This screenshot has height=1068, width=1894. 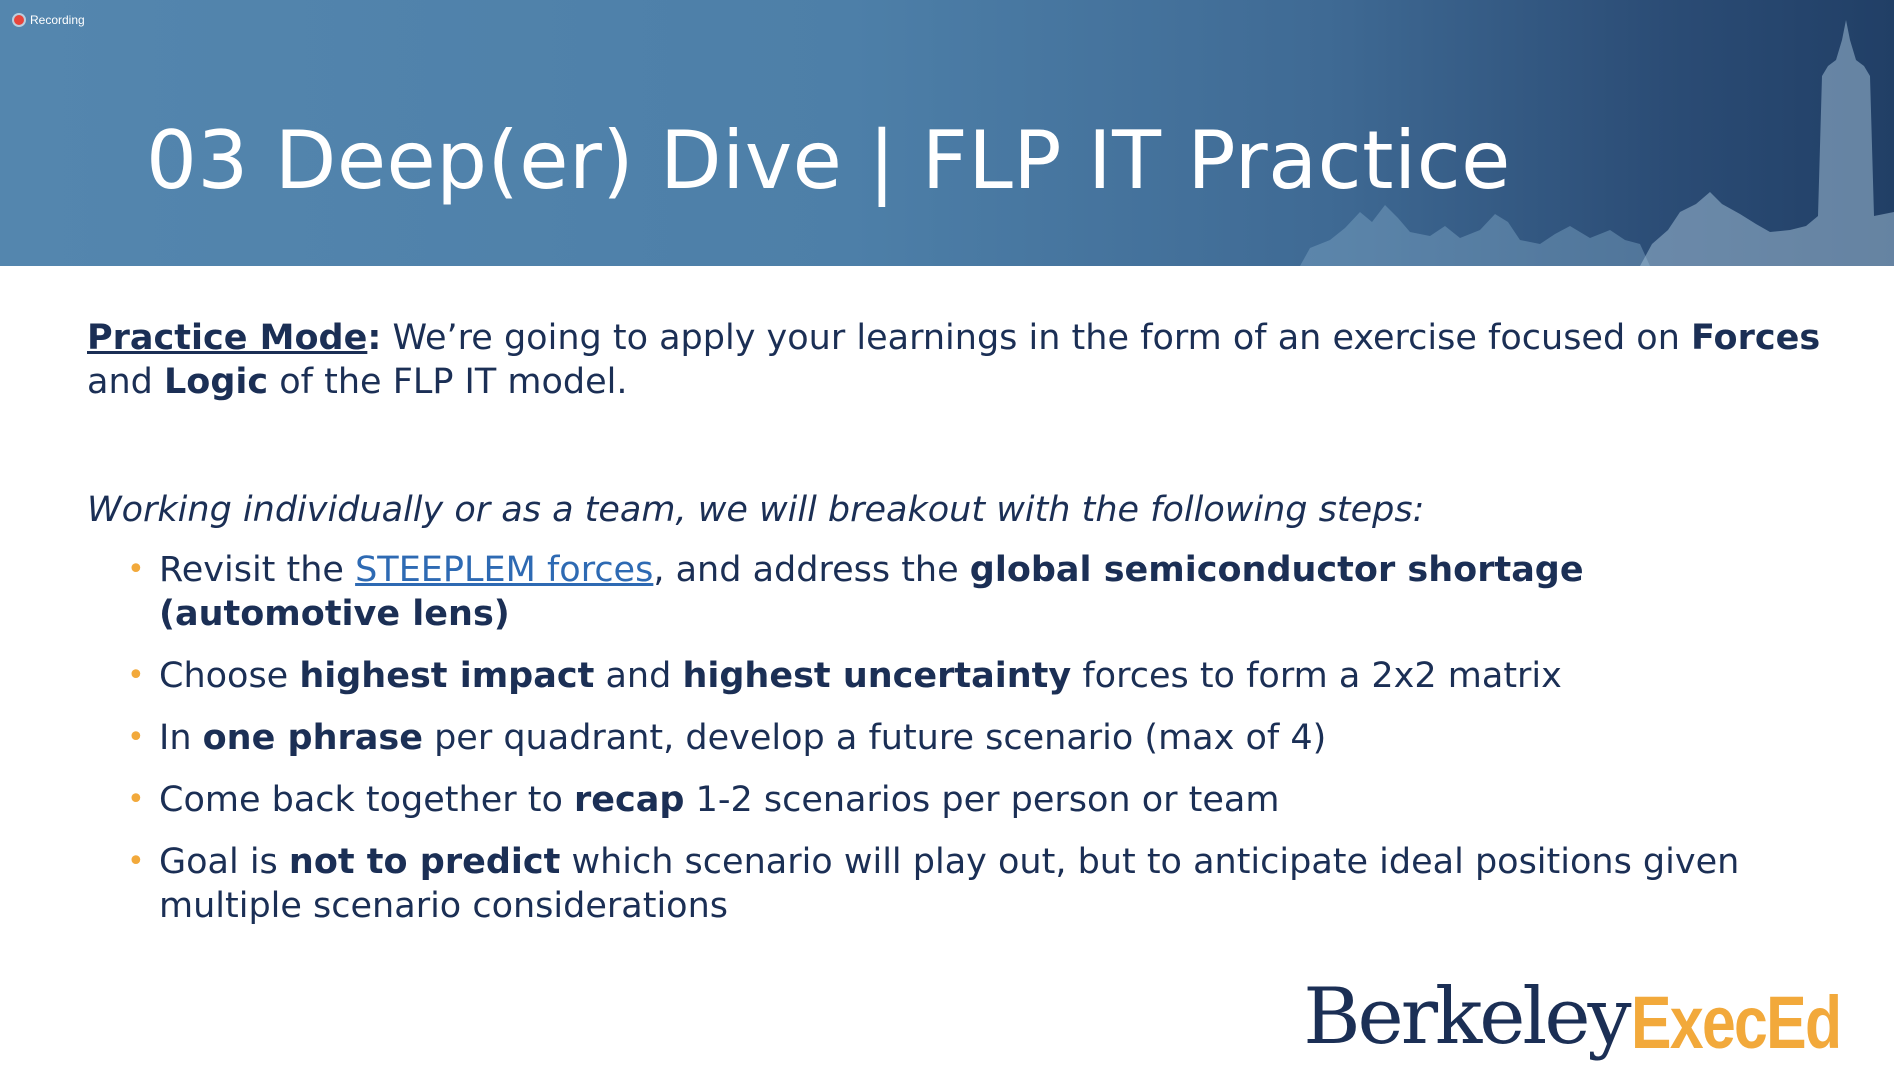 I want to click on step-bold: recap, so click(x=629, y=800).